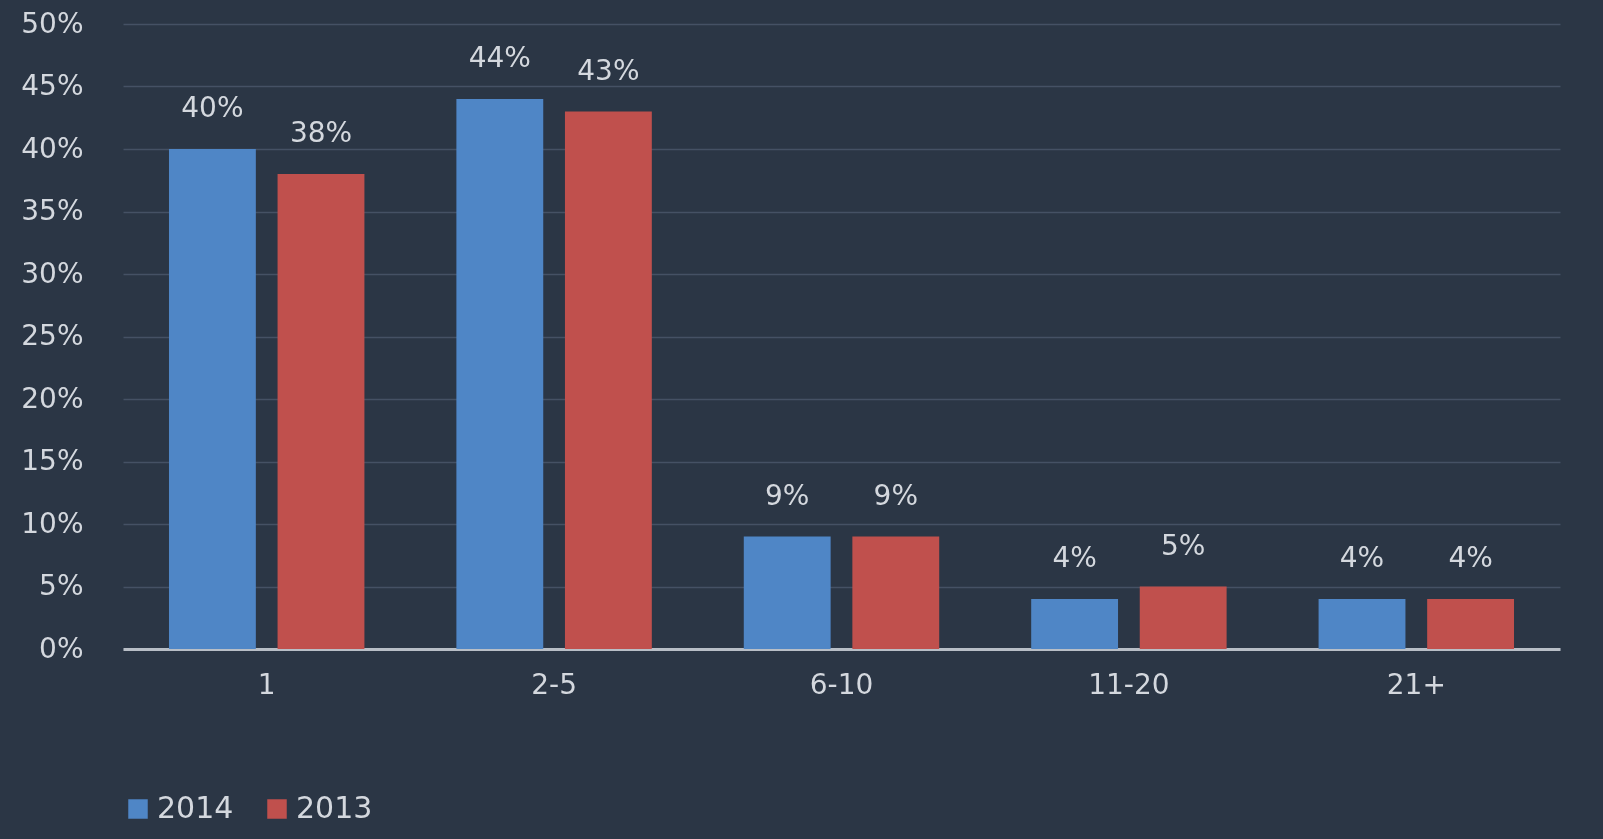  Describe the element at coordinates (608, 70) in the screenshot. I see `data-label: 43%` at that location.